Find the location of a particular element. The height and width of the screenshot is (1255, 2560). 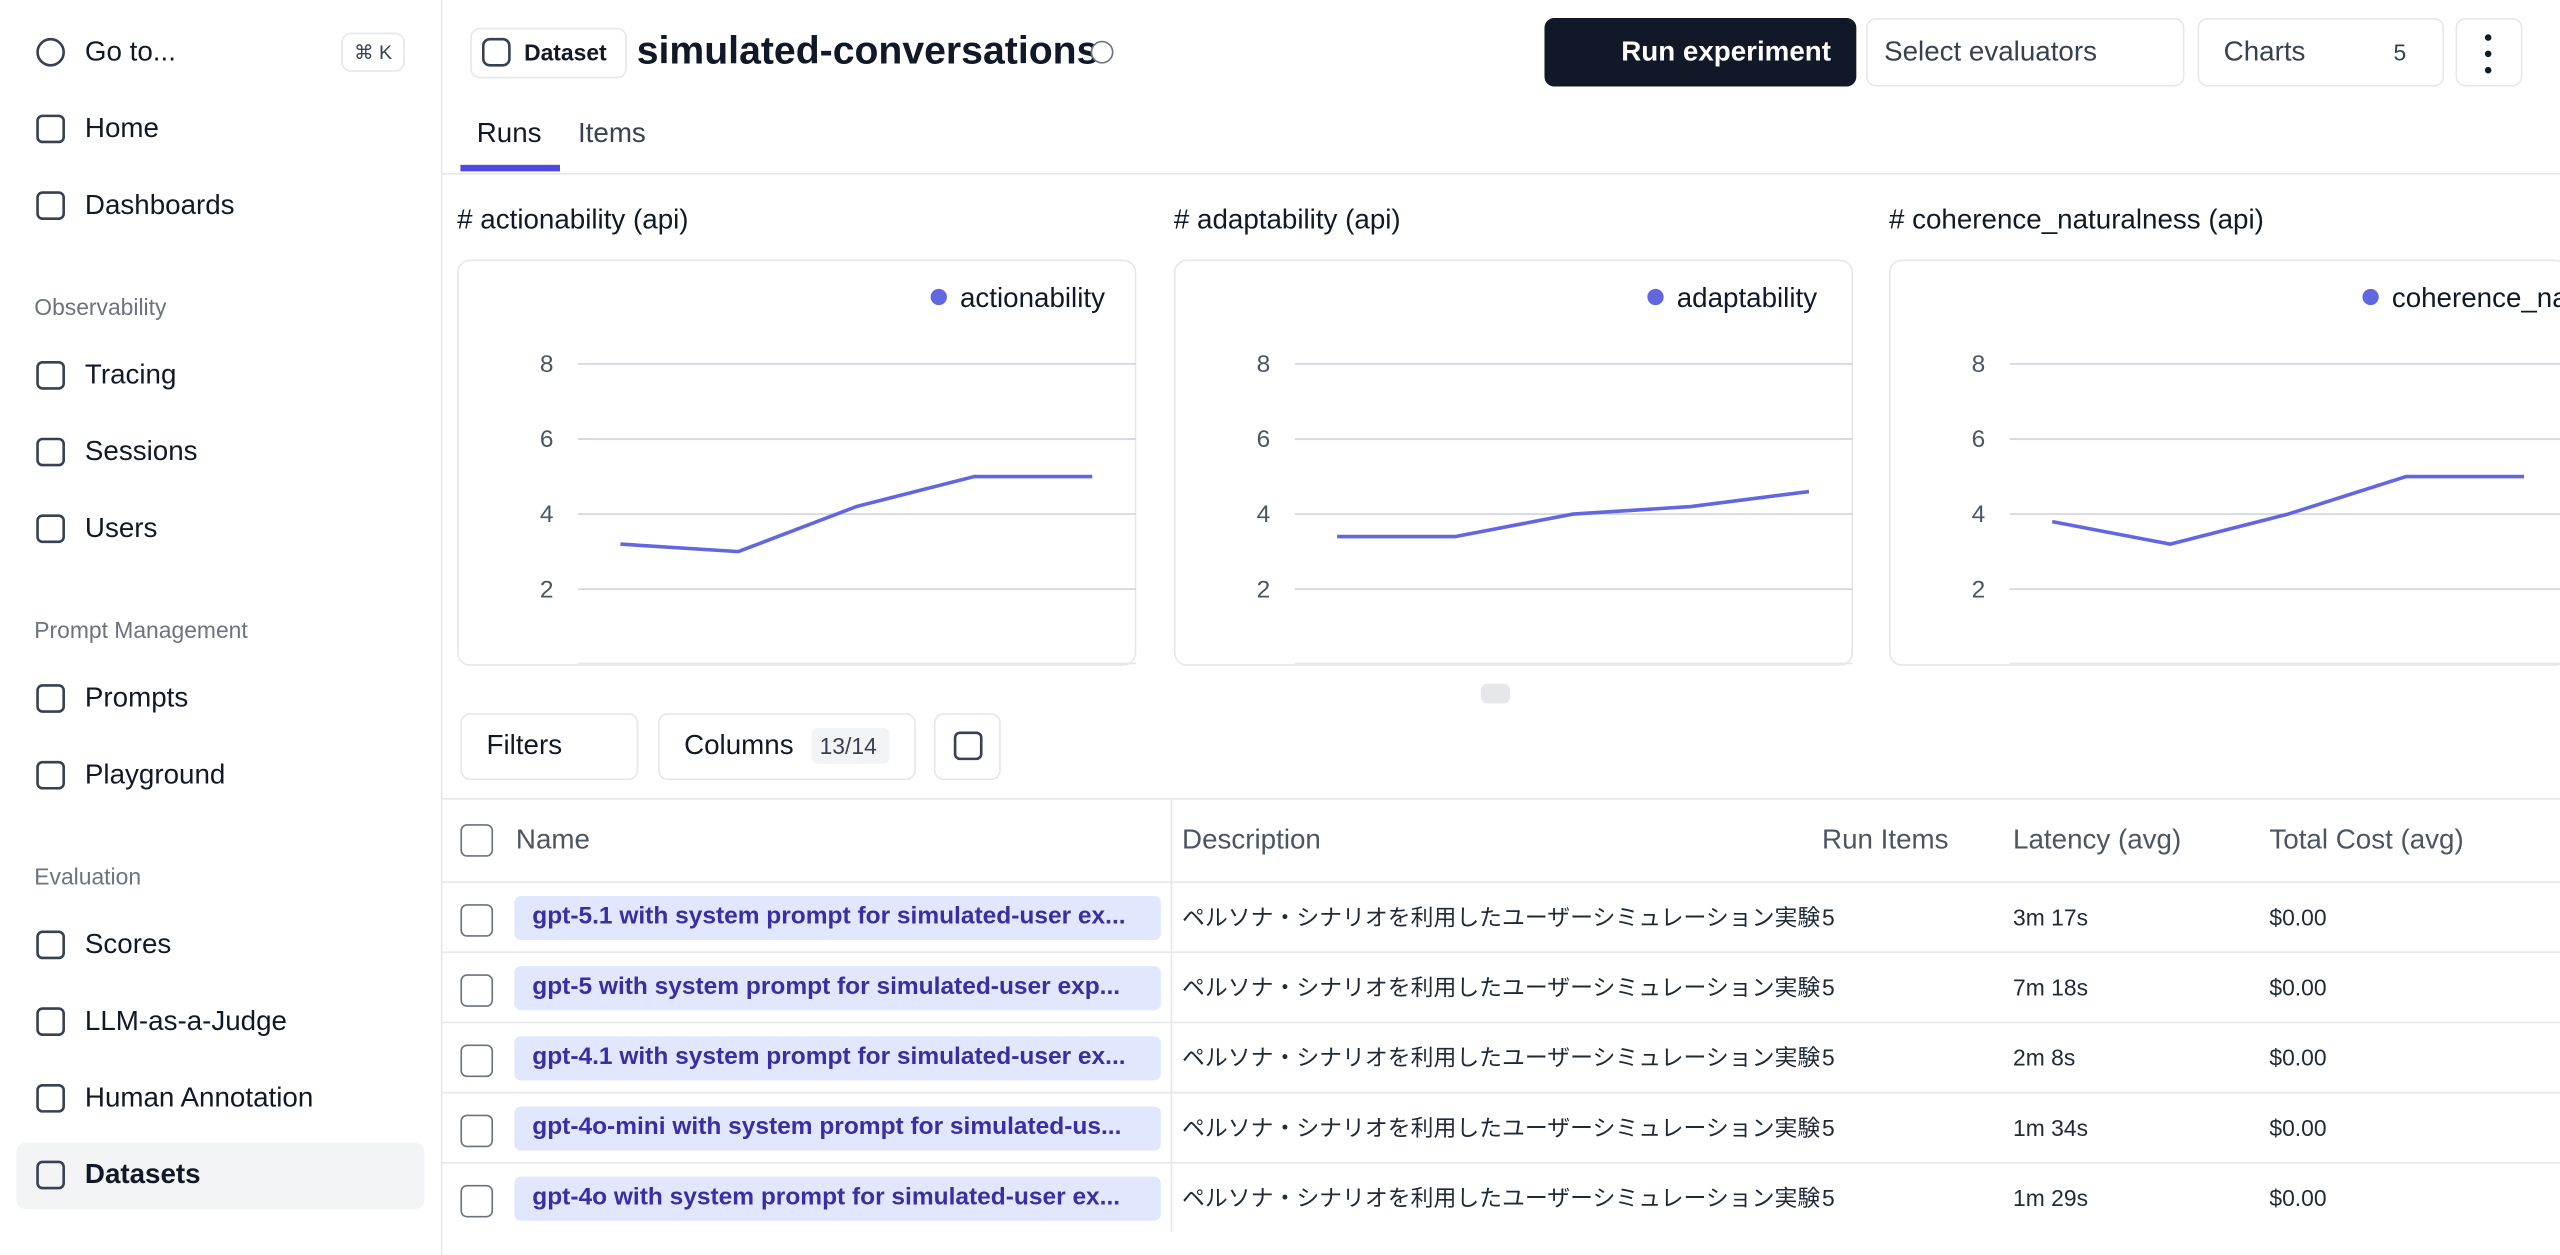

charts-label: Charts is located at coordinates (2264, 51).